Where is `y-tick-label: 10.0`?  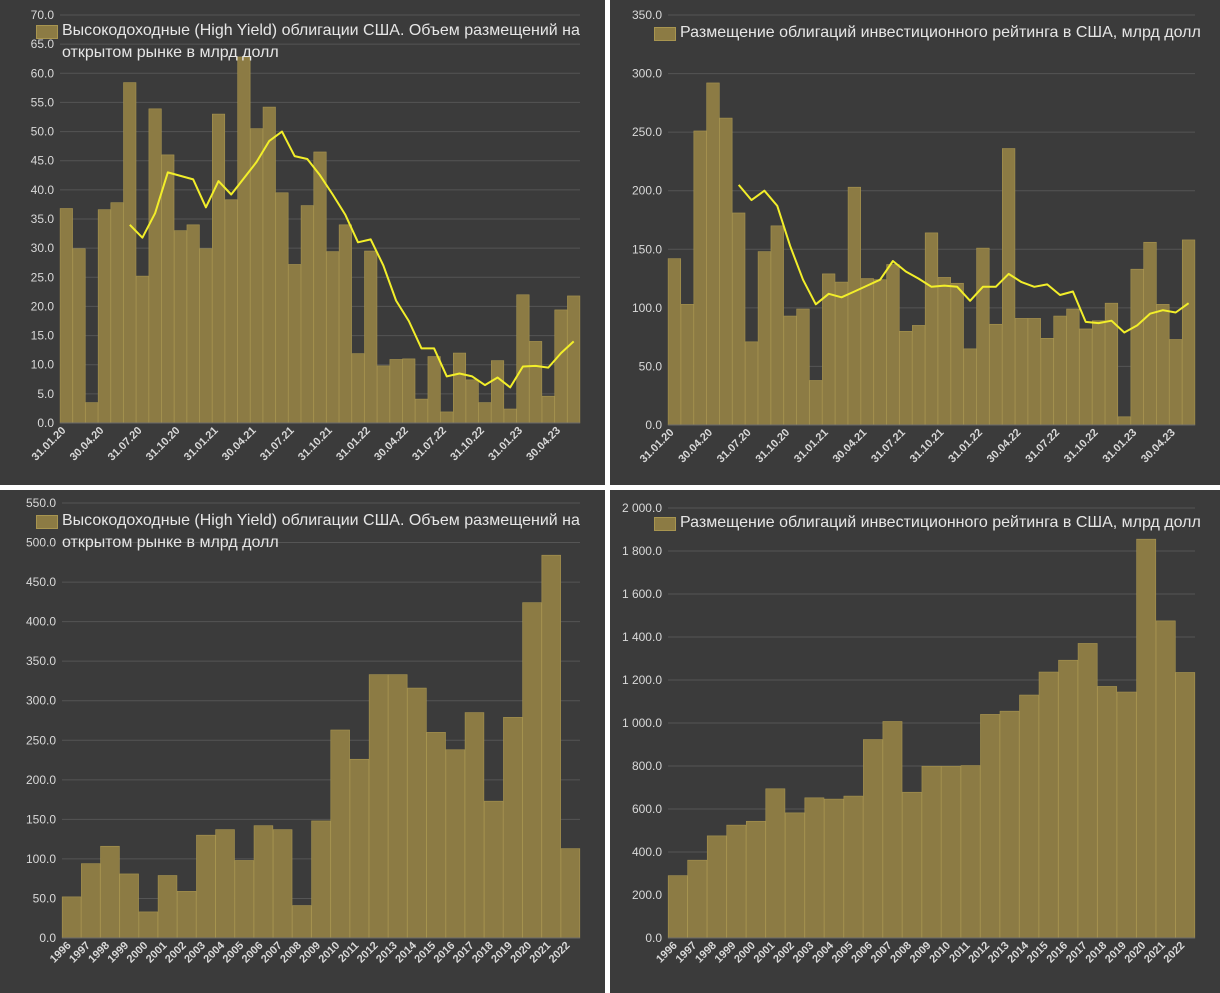
y-tick-label: 10.0 is located at coordinates (43, 365).